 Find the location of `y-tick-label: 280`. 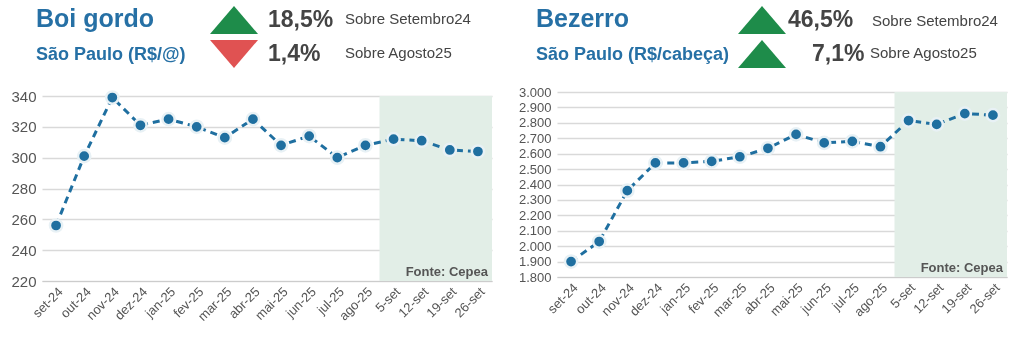

y-tick-label: 280 is located at coordinates (24, 188).